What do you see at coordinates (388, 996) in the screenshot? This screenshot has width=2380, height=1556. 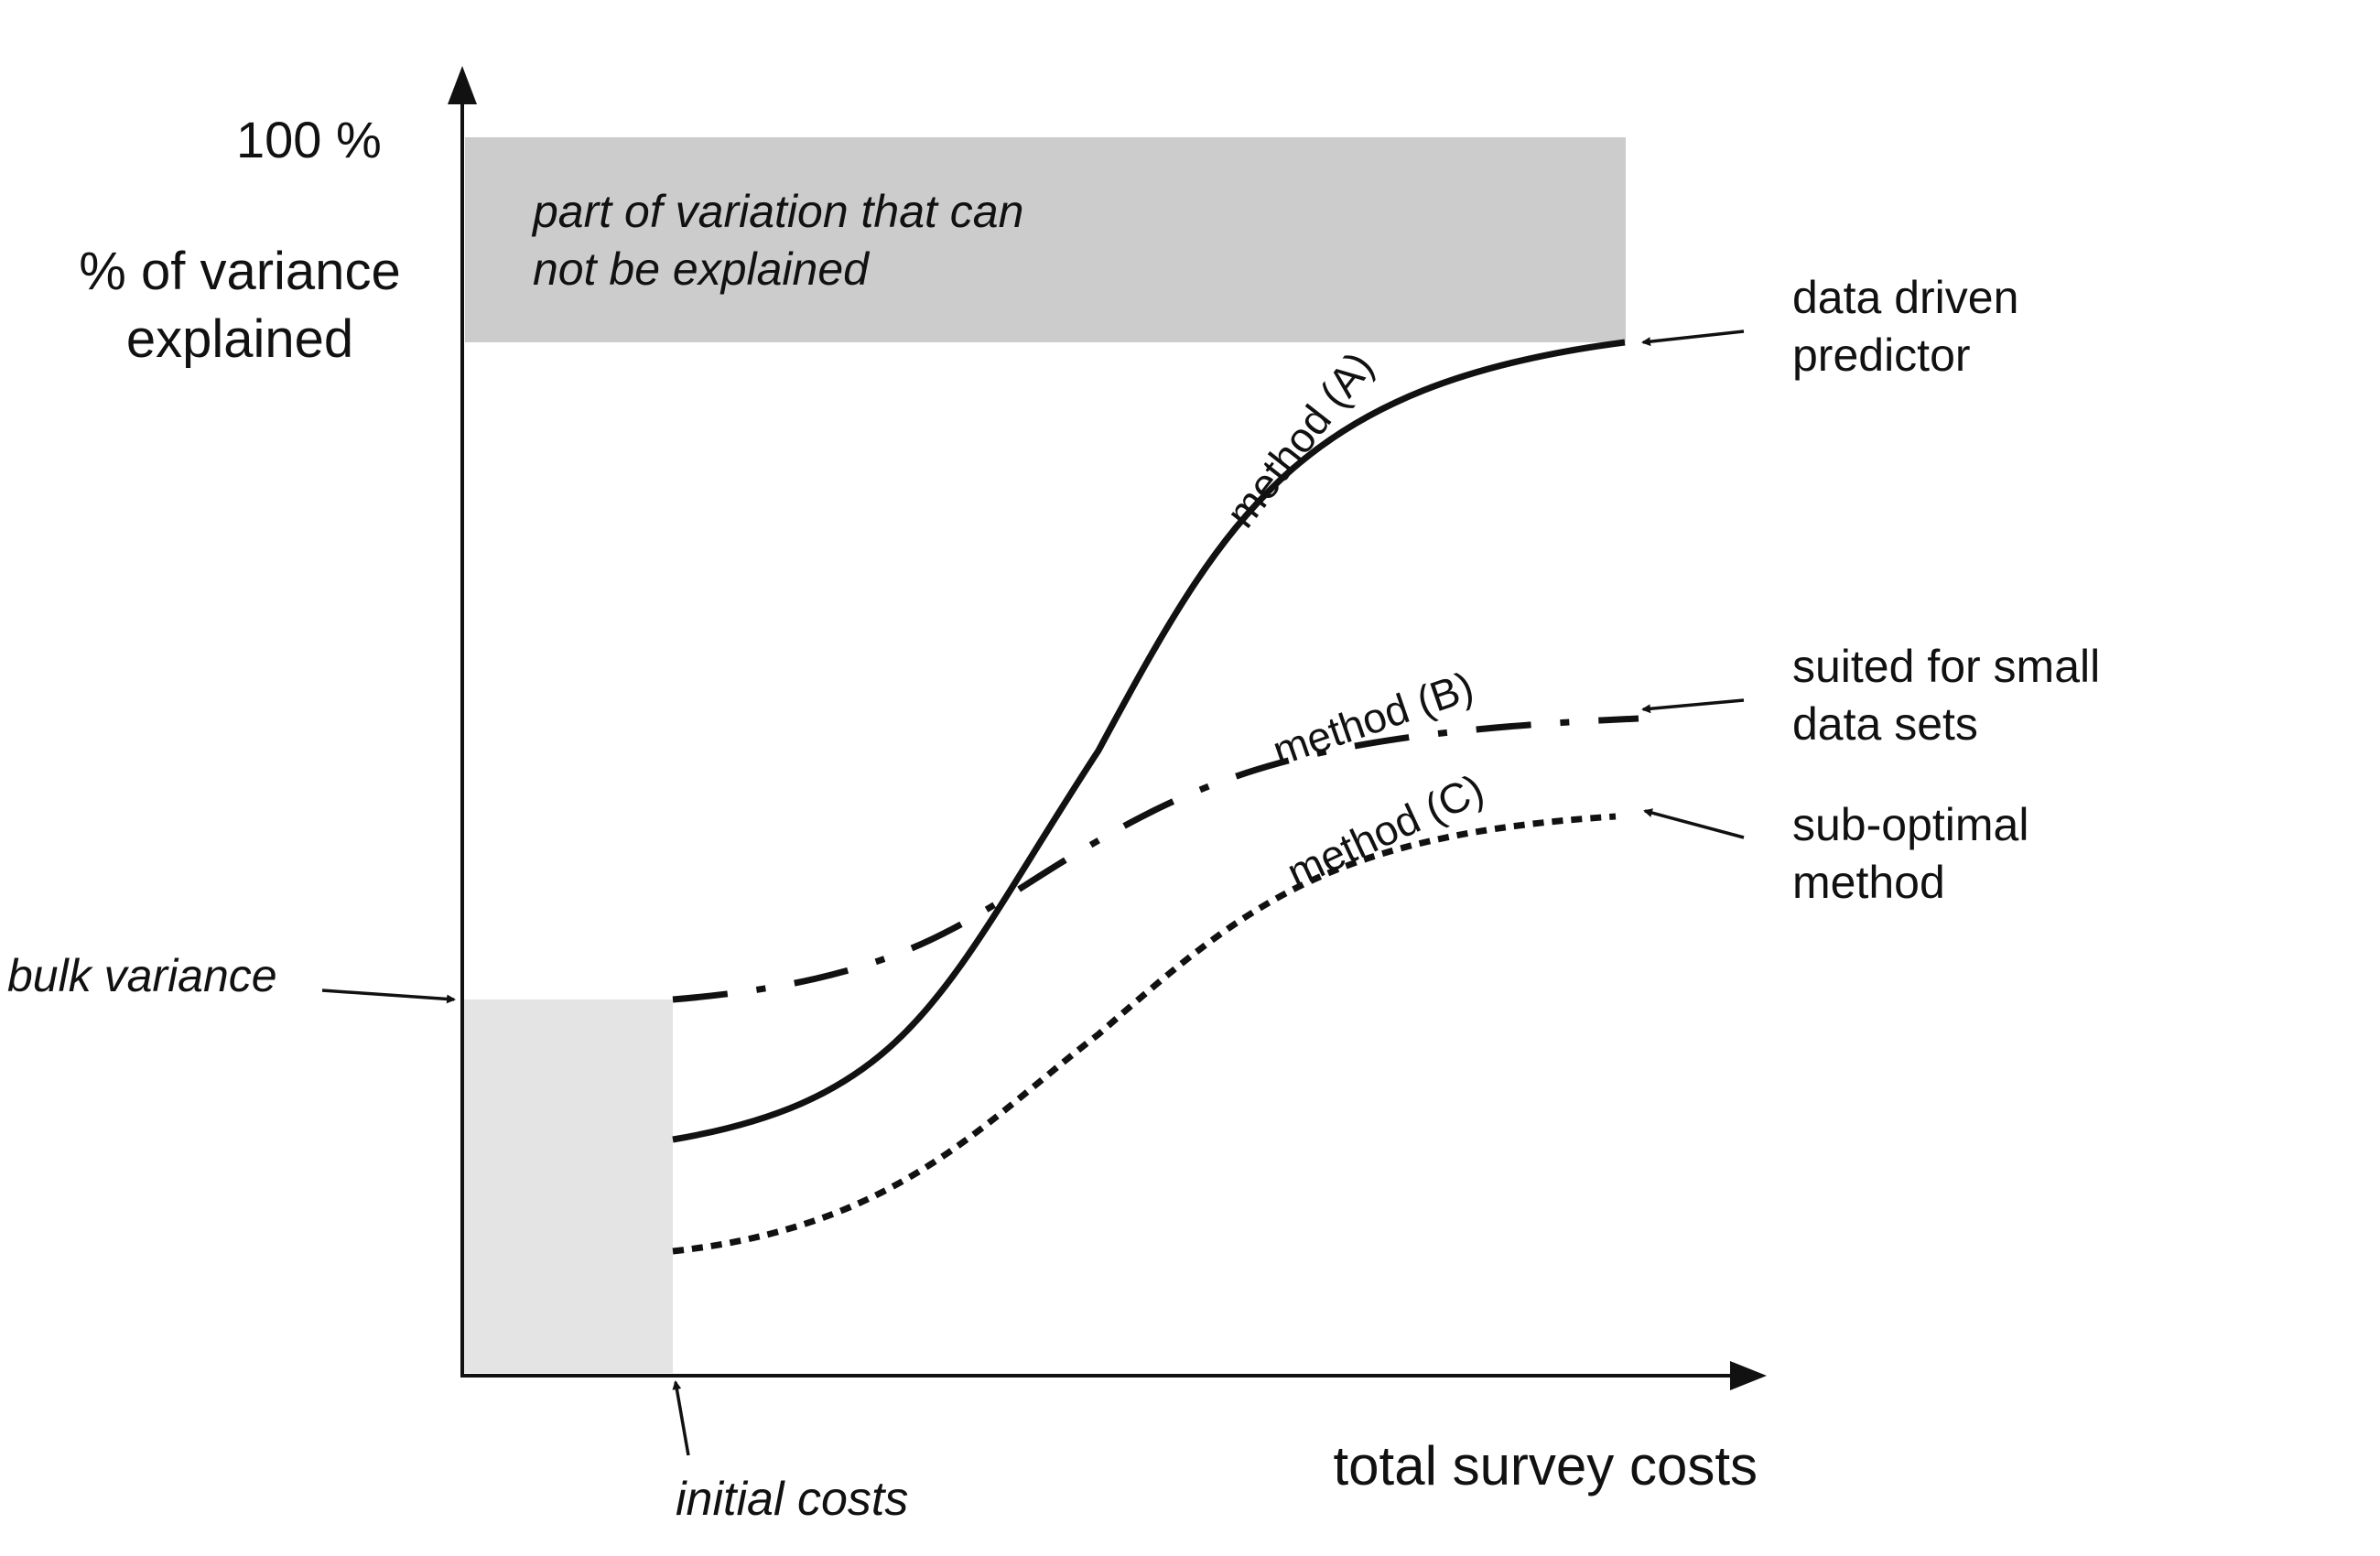 I see `arrow-bulk-variance` at bounding box center [388, 996].